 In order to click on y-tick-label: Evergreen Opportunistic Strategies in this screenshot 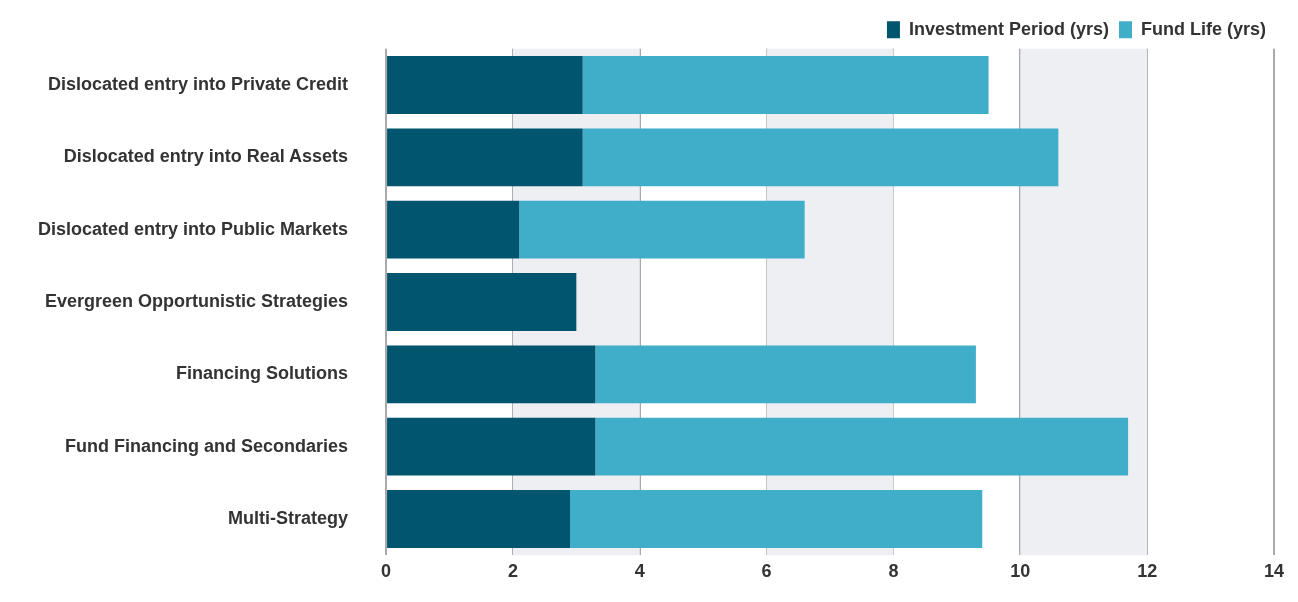, I will do `click(196, 300)`.